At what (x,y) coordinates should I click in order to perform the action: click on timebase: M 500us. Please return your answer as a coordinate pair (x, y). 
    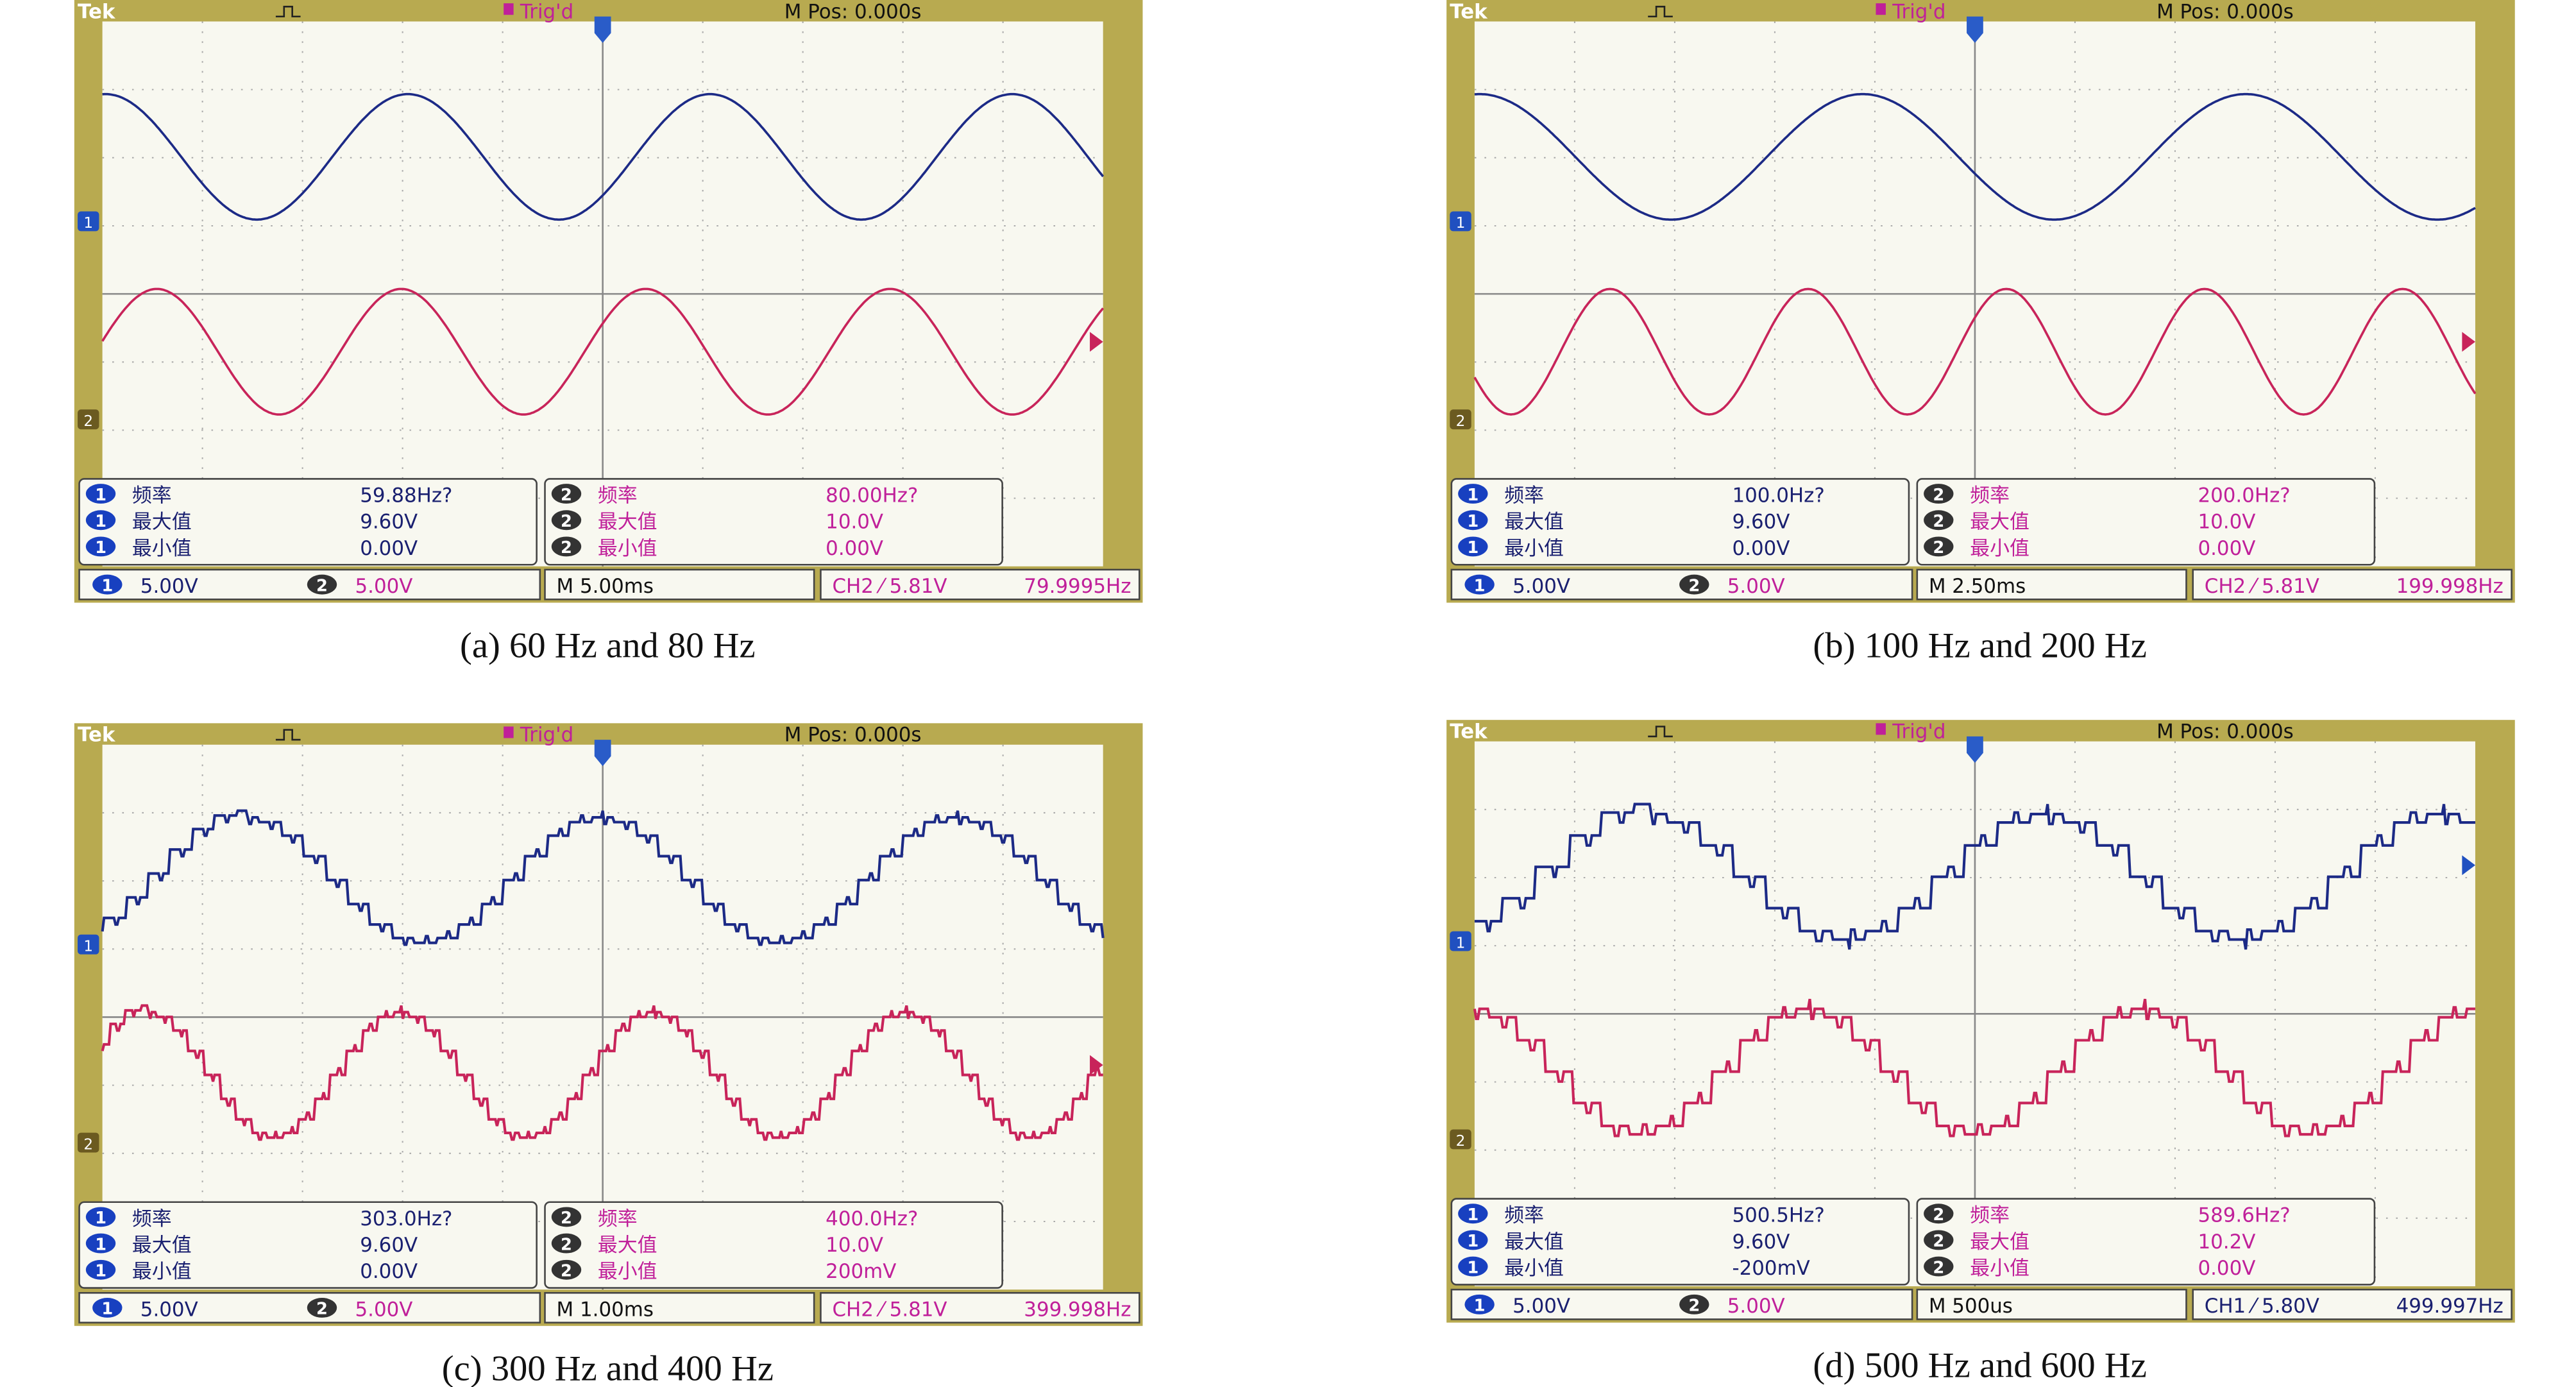
    Looking at the image, I should click on (1971, 1306).